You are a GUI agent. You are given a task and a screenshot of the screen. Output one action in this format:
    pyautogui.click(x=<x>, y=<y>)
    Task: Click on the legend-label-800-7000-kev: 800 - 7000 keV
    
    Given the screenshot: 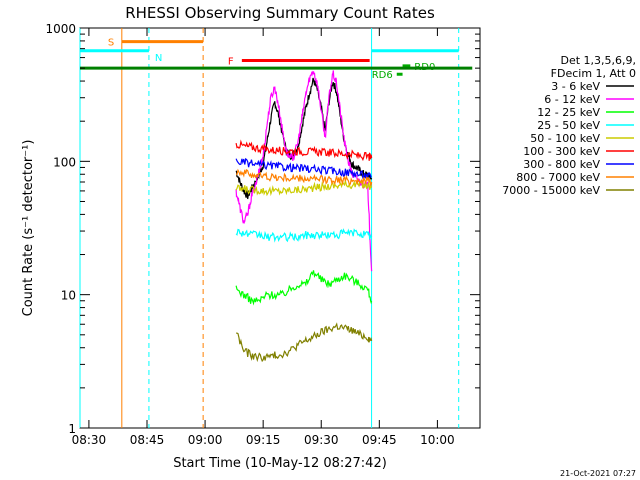 What is the action you would take?
    pyautogui.click(x=558, y=177)
    